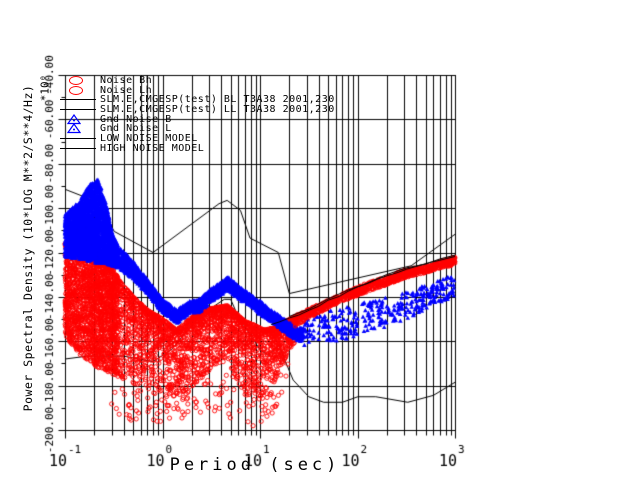 The height and width of the screenshot is (480, 640). I want to click on legend-item: LOW NOISE MODEL, so click(197, 138).